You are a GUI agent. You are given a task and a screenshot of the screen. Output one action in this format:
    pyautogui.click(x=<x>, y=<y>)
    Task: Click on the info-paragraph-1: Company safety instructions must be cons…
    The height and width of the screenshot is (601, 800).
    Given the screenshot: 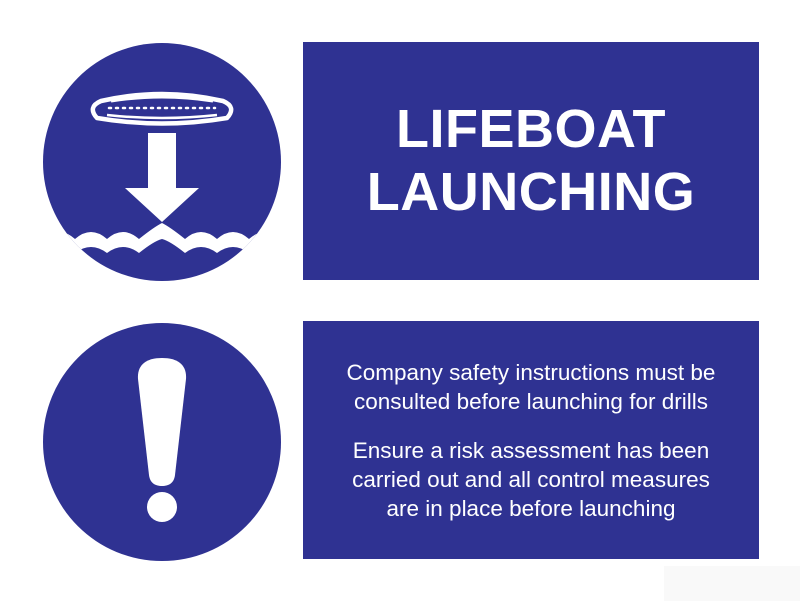 What is the action you would take?
    pyautogui.click(x=531, y=387)
    